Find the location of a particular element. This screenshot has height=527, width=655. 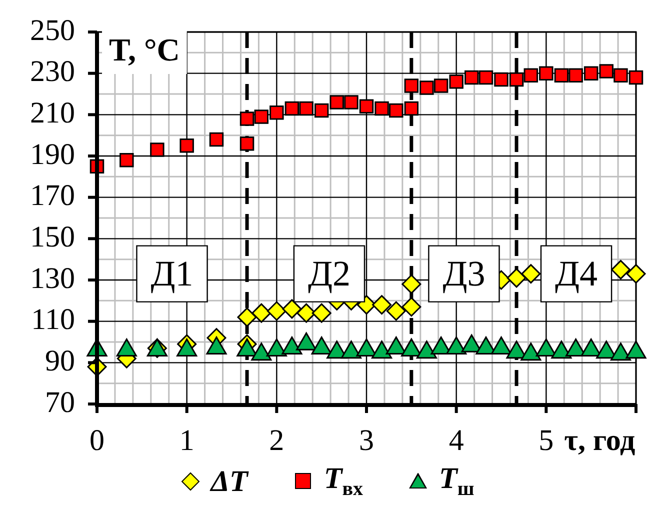

y-tick-label: 190 is located at coordinates (52, 154).